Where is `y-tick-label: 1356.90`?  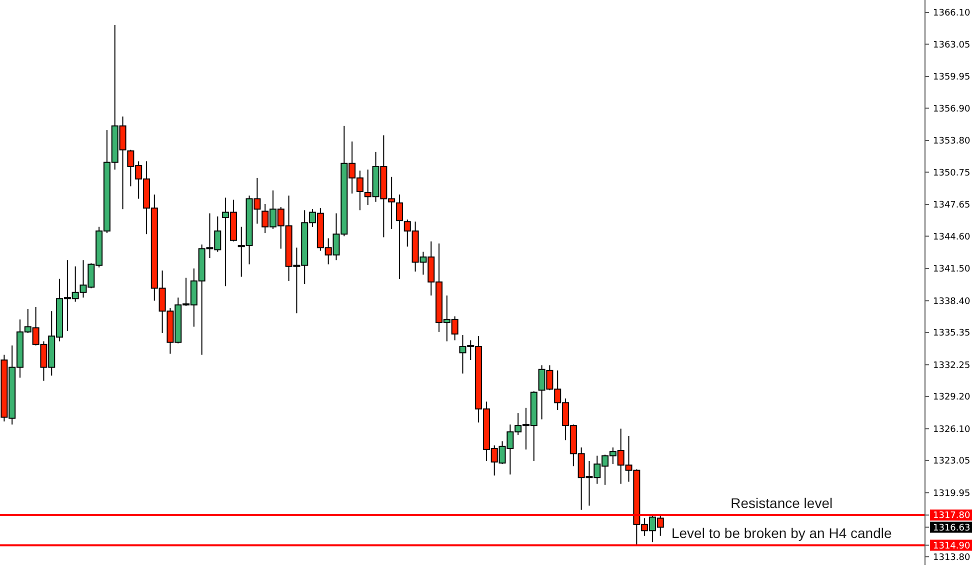
y-tick-label: 1356.90 is located at coordinates (951, 109).